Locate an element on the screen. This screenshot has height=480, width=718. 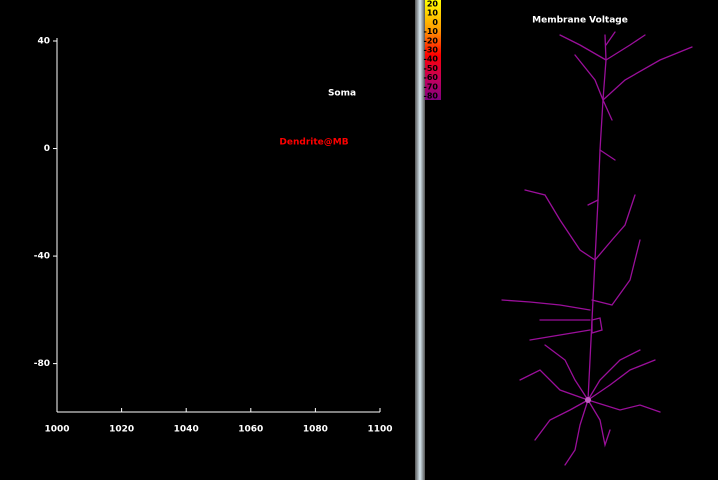
colorbar-label: 0 is located at coordinates (435, 22).